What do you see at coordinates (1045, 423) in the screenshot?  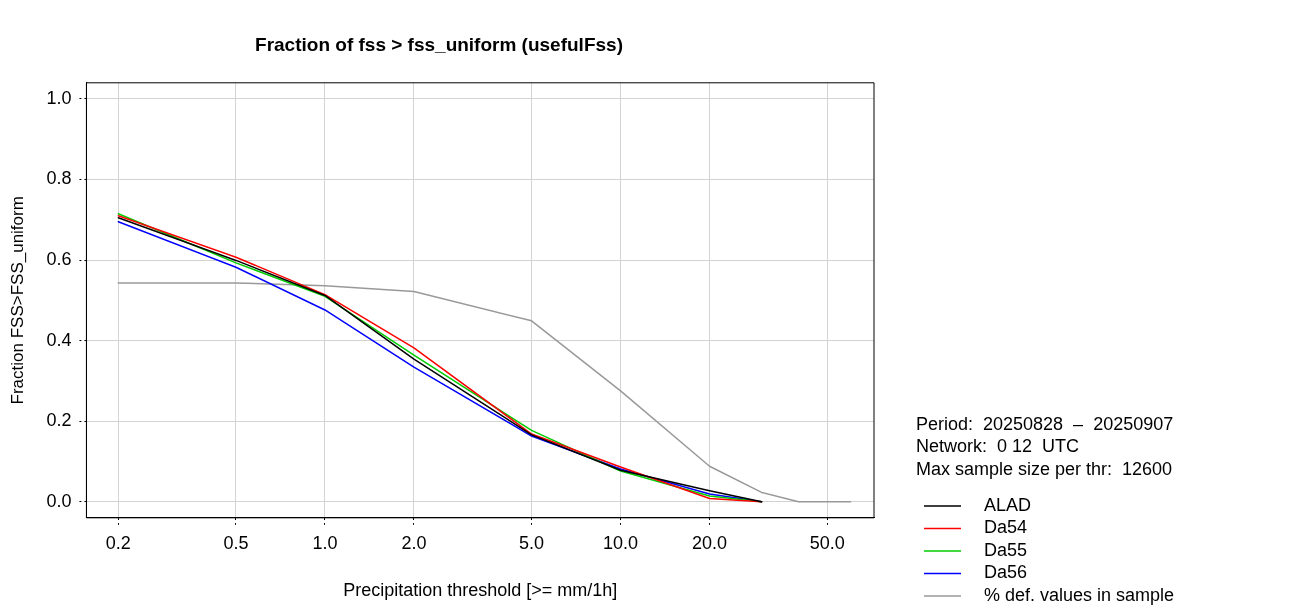 I see `text: Period: 20250828 – 20250907` at bounding box center [1045, 423].